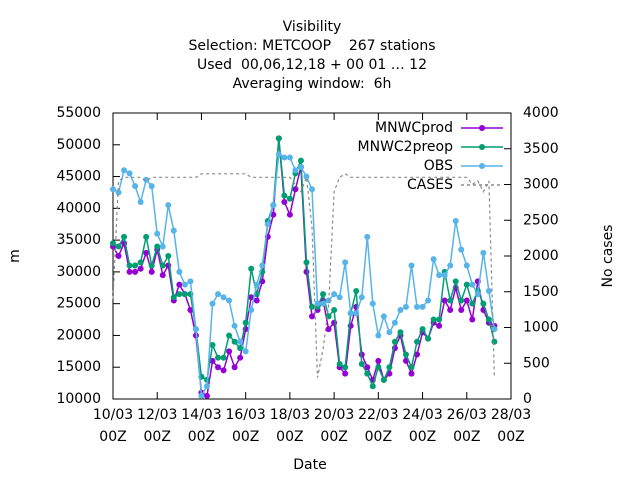  I want to click on legend-label: OBS, so click(438, 166).